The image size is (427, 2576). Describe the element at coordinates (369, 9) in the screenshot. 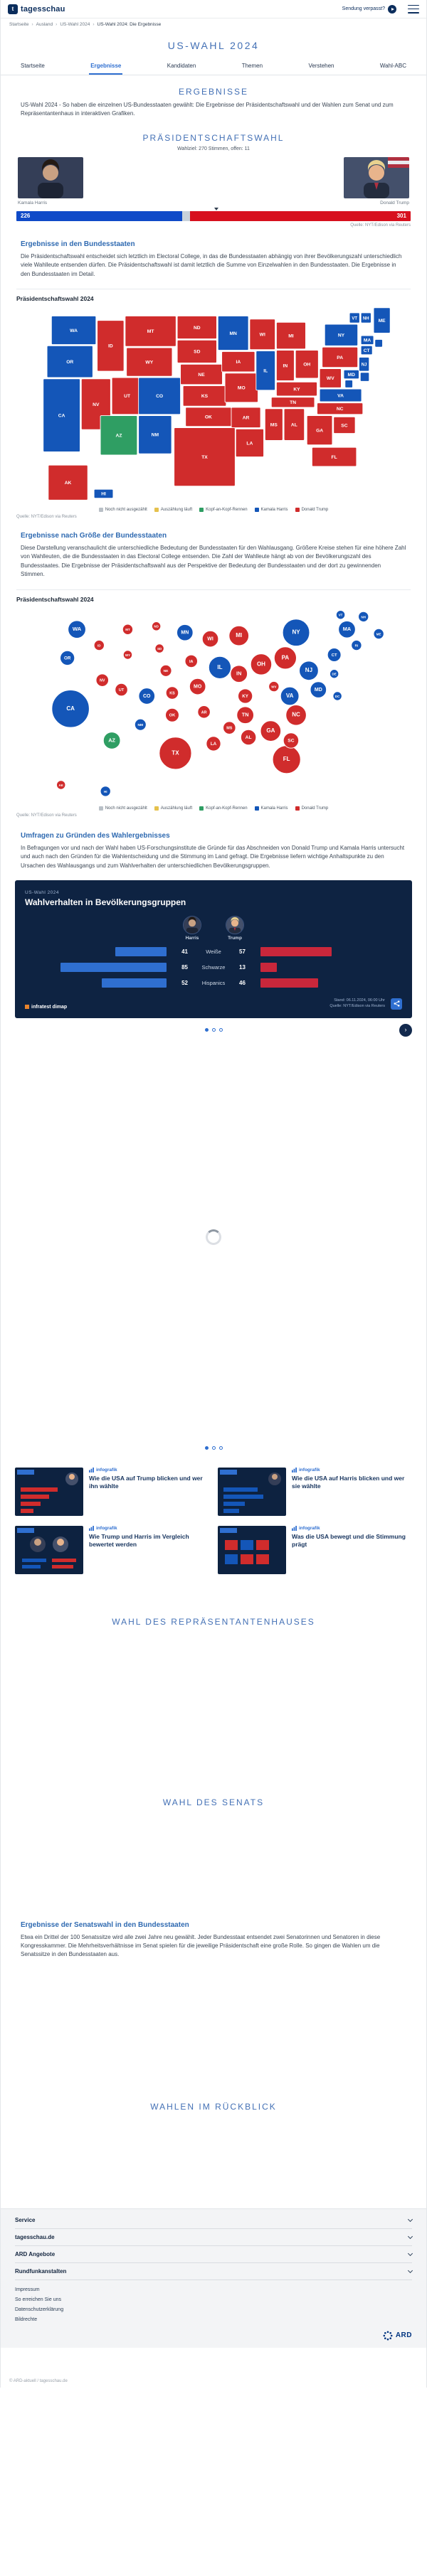

I see `missed-broadcast-button: Sendung verpasst?` at that location.